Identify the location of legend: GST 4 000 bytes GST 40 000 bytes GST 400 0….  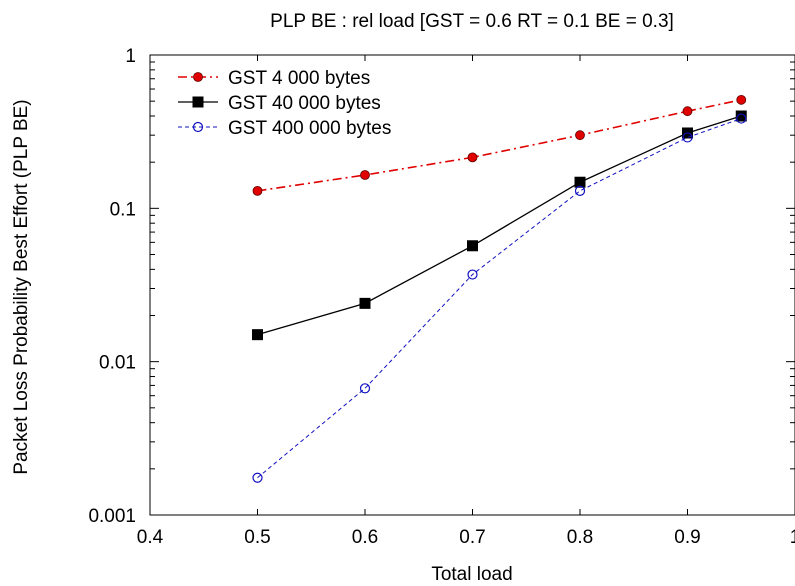
(284, 103).